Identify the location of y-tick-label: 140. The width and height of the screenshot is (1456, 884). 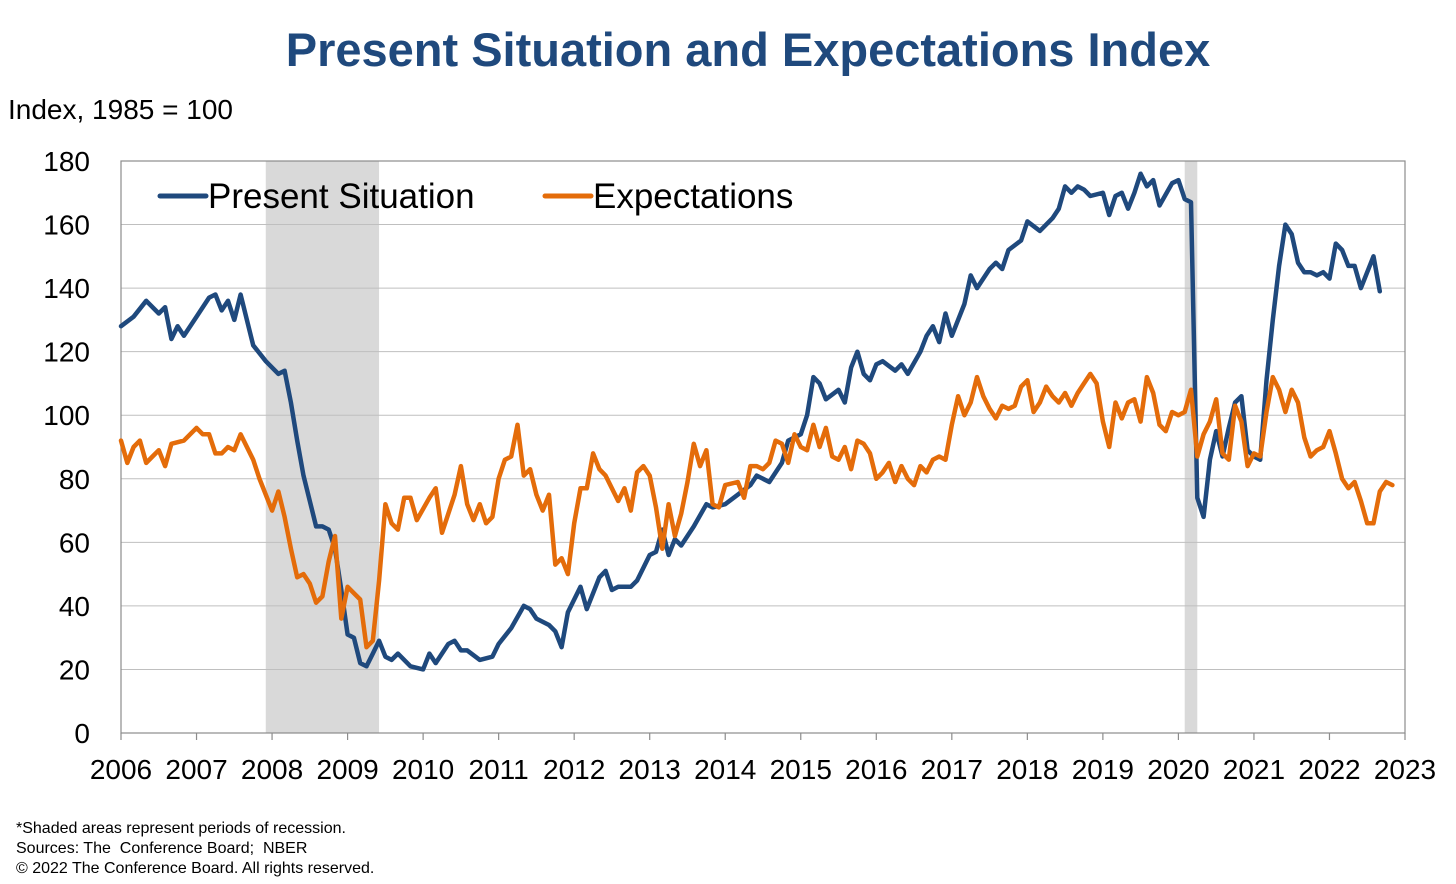
(66, 288).